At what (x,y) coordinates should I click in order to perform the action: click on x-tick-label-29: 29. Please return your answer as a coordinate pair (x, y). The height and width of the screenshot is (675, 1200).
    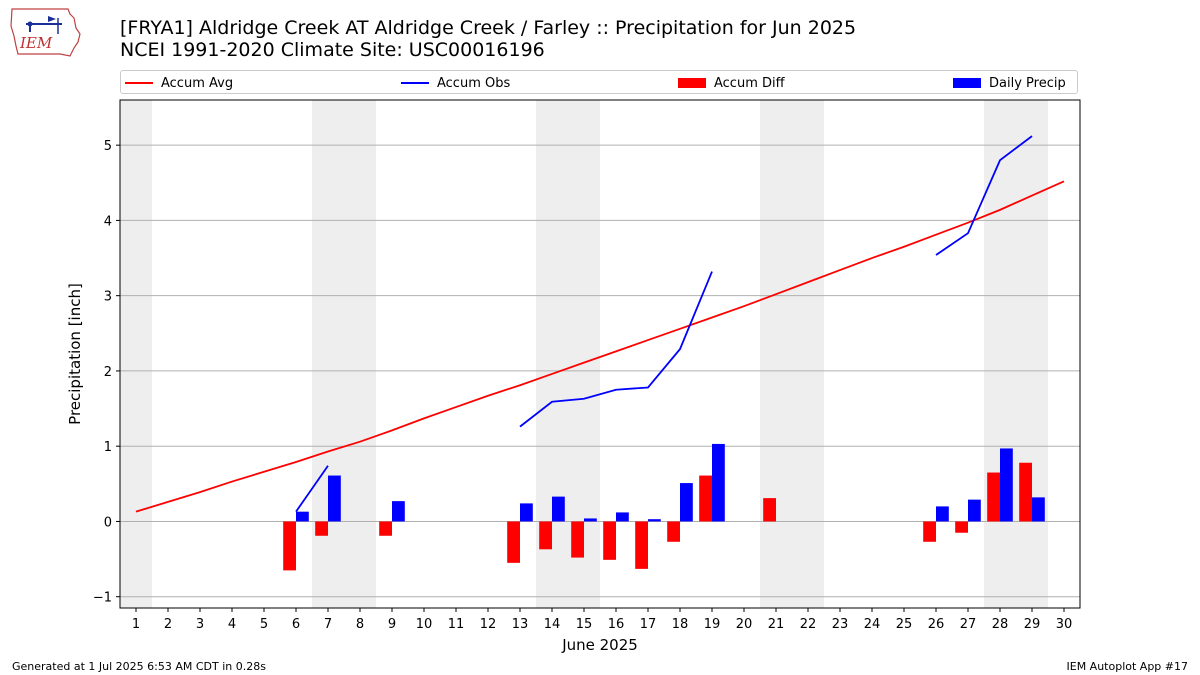
    Looking at the image, I should click on (1032, 624).